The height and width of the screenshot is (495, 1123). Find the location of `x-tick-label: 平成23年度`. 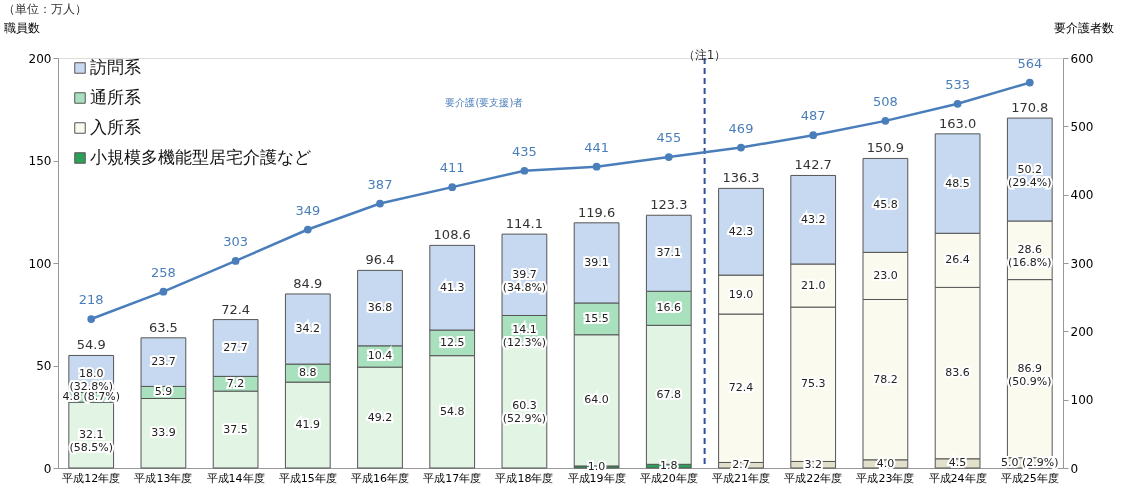

x-tick-label: 平成23年度 is located at coordinates (885, 478).